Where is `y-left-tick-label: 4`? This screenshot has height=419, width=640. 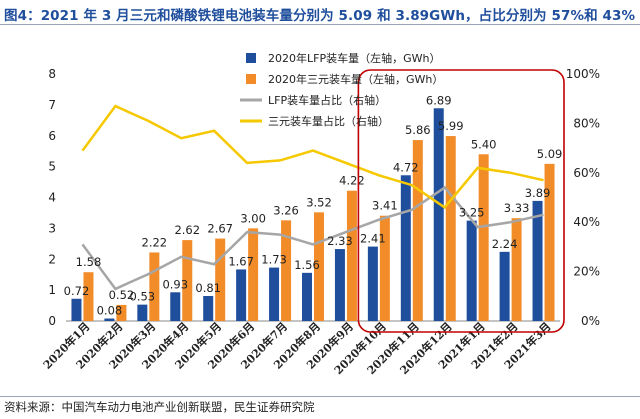 y-left-tick-label: 4 is located at coordinates (52, 198).